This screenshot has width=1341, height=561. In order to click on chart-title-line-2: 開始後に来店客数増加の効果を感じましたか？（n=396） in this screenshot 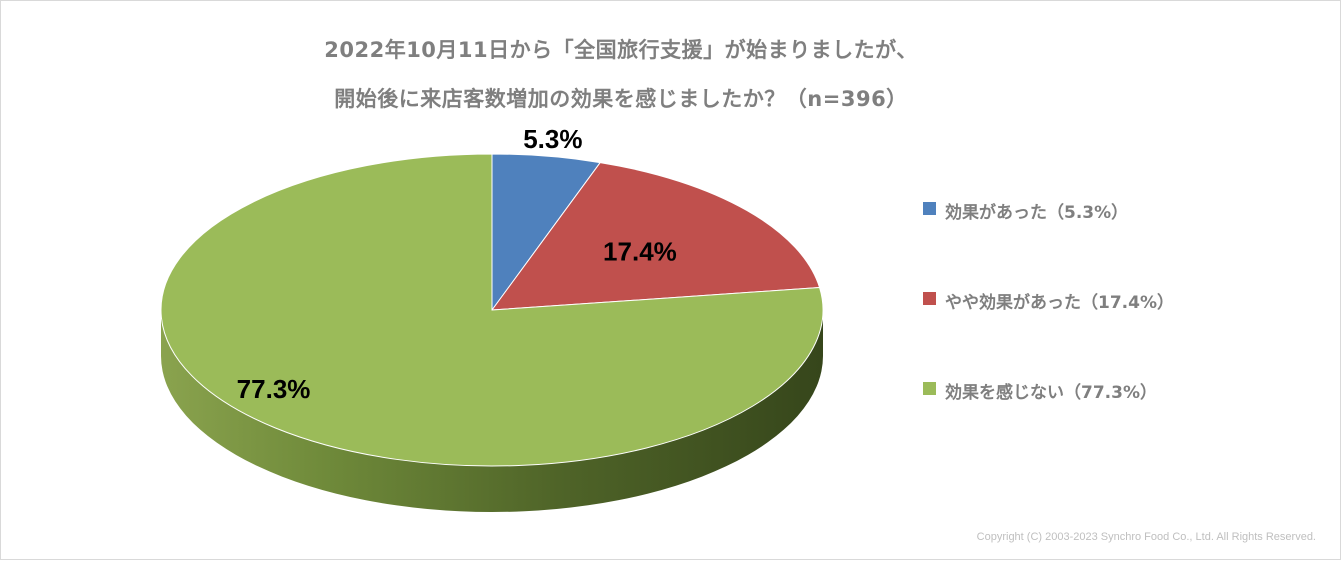, I will do `click(621, 99)`.